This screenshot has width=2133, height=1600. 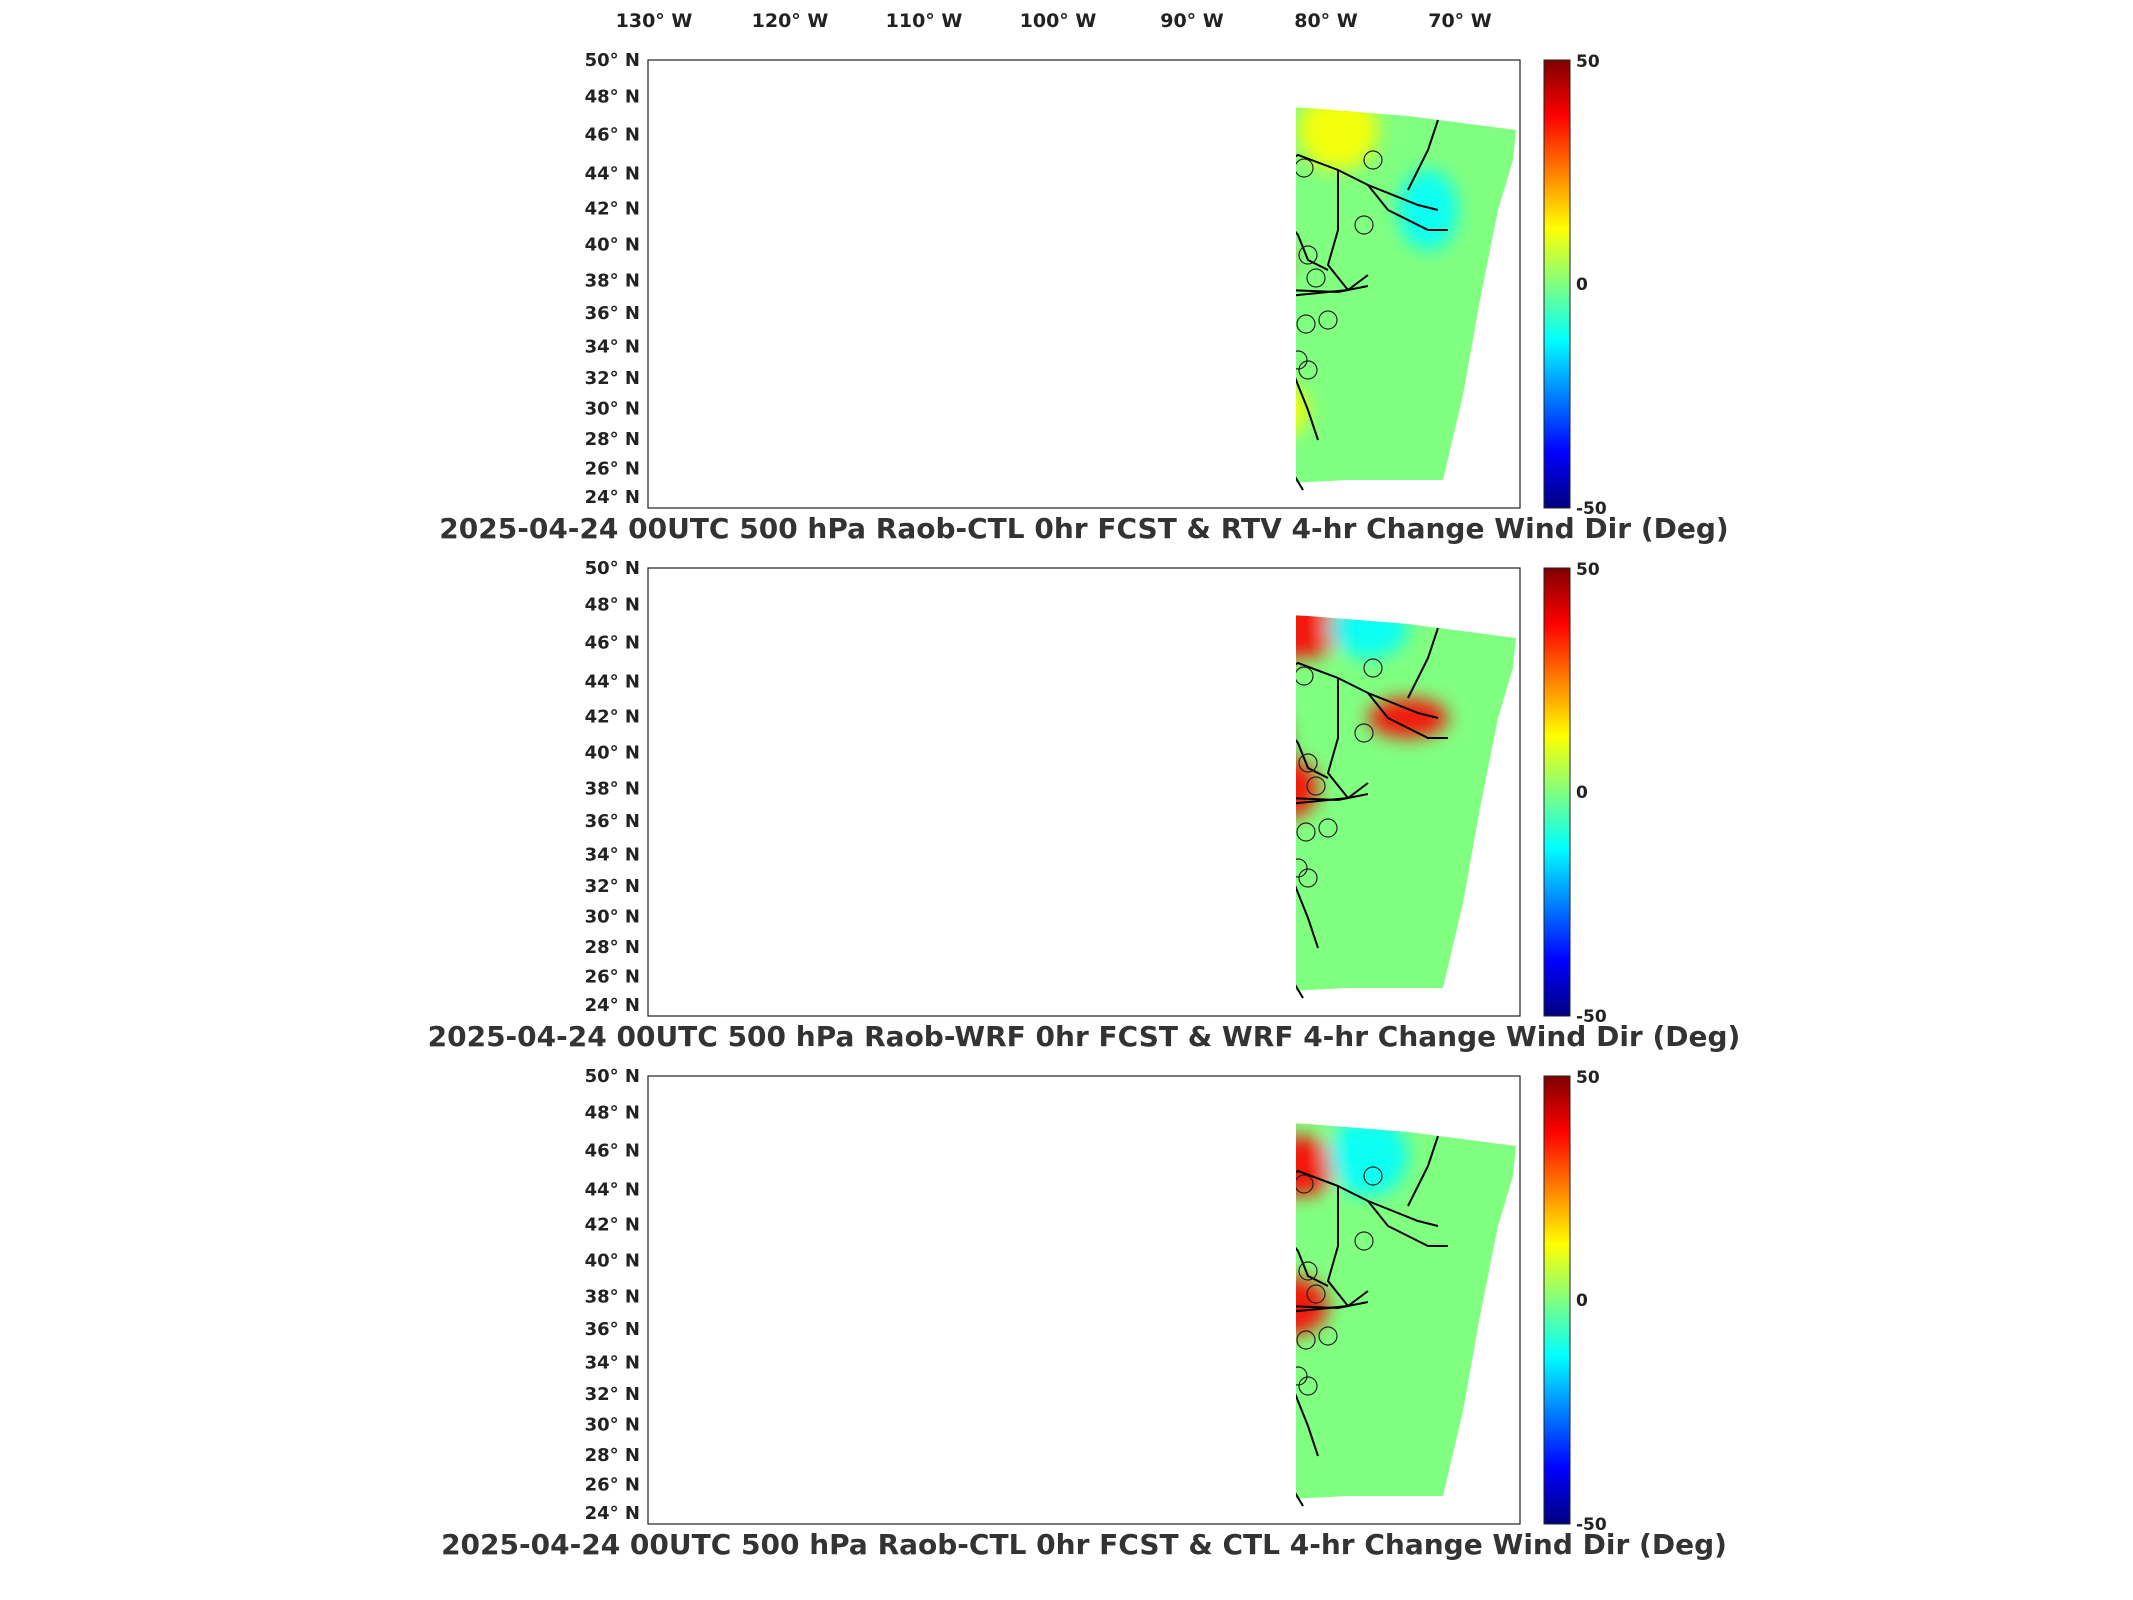 What do you see at coordinates (612, 134) in the screenshot?
I see `lat-label: 46° N` at bounding box center [612, 134].